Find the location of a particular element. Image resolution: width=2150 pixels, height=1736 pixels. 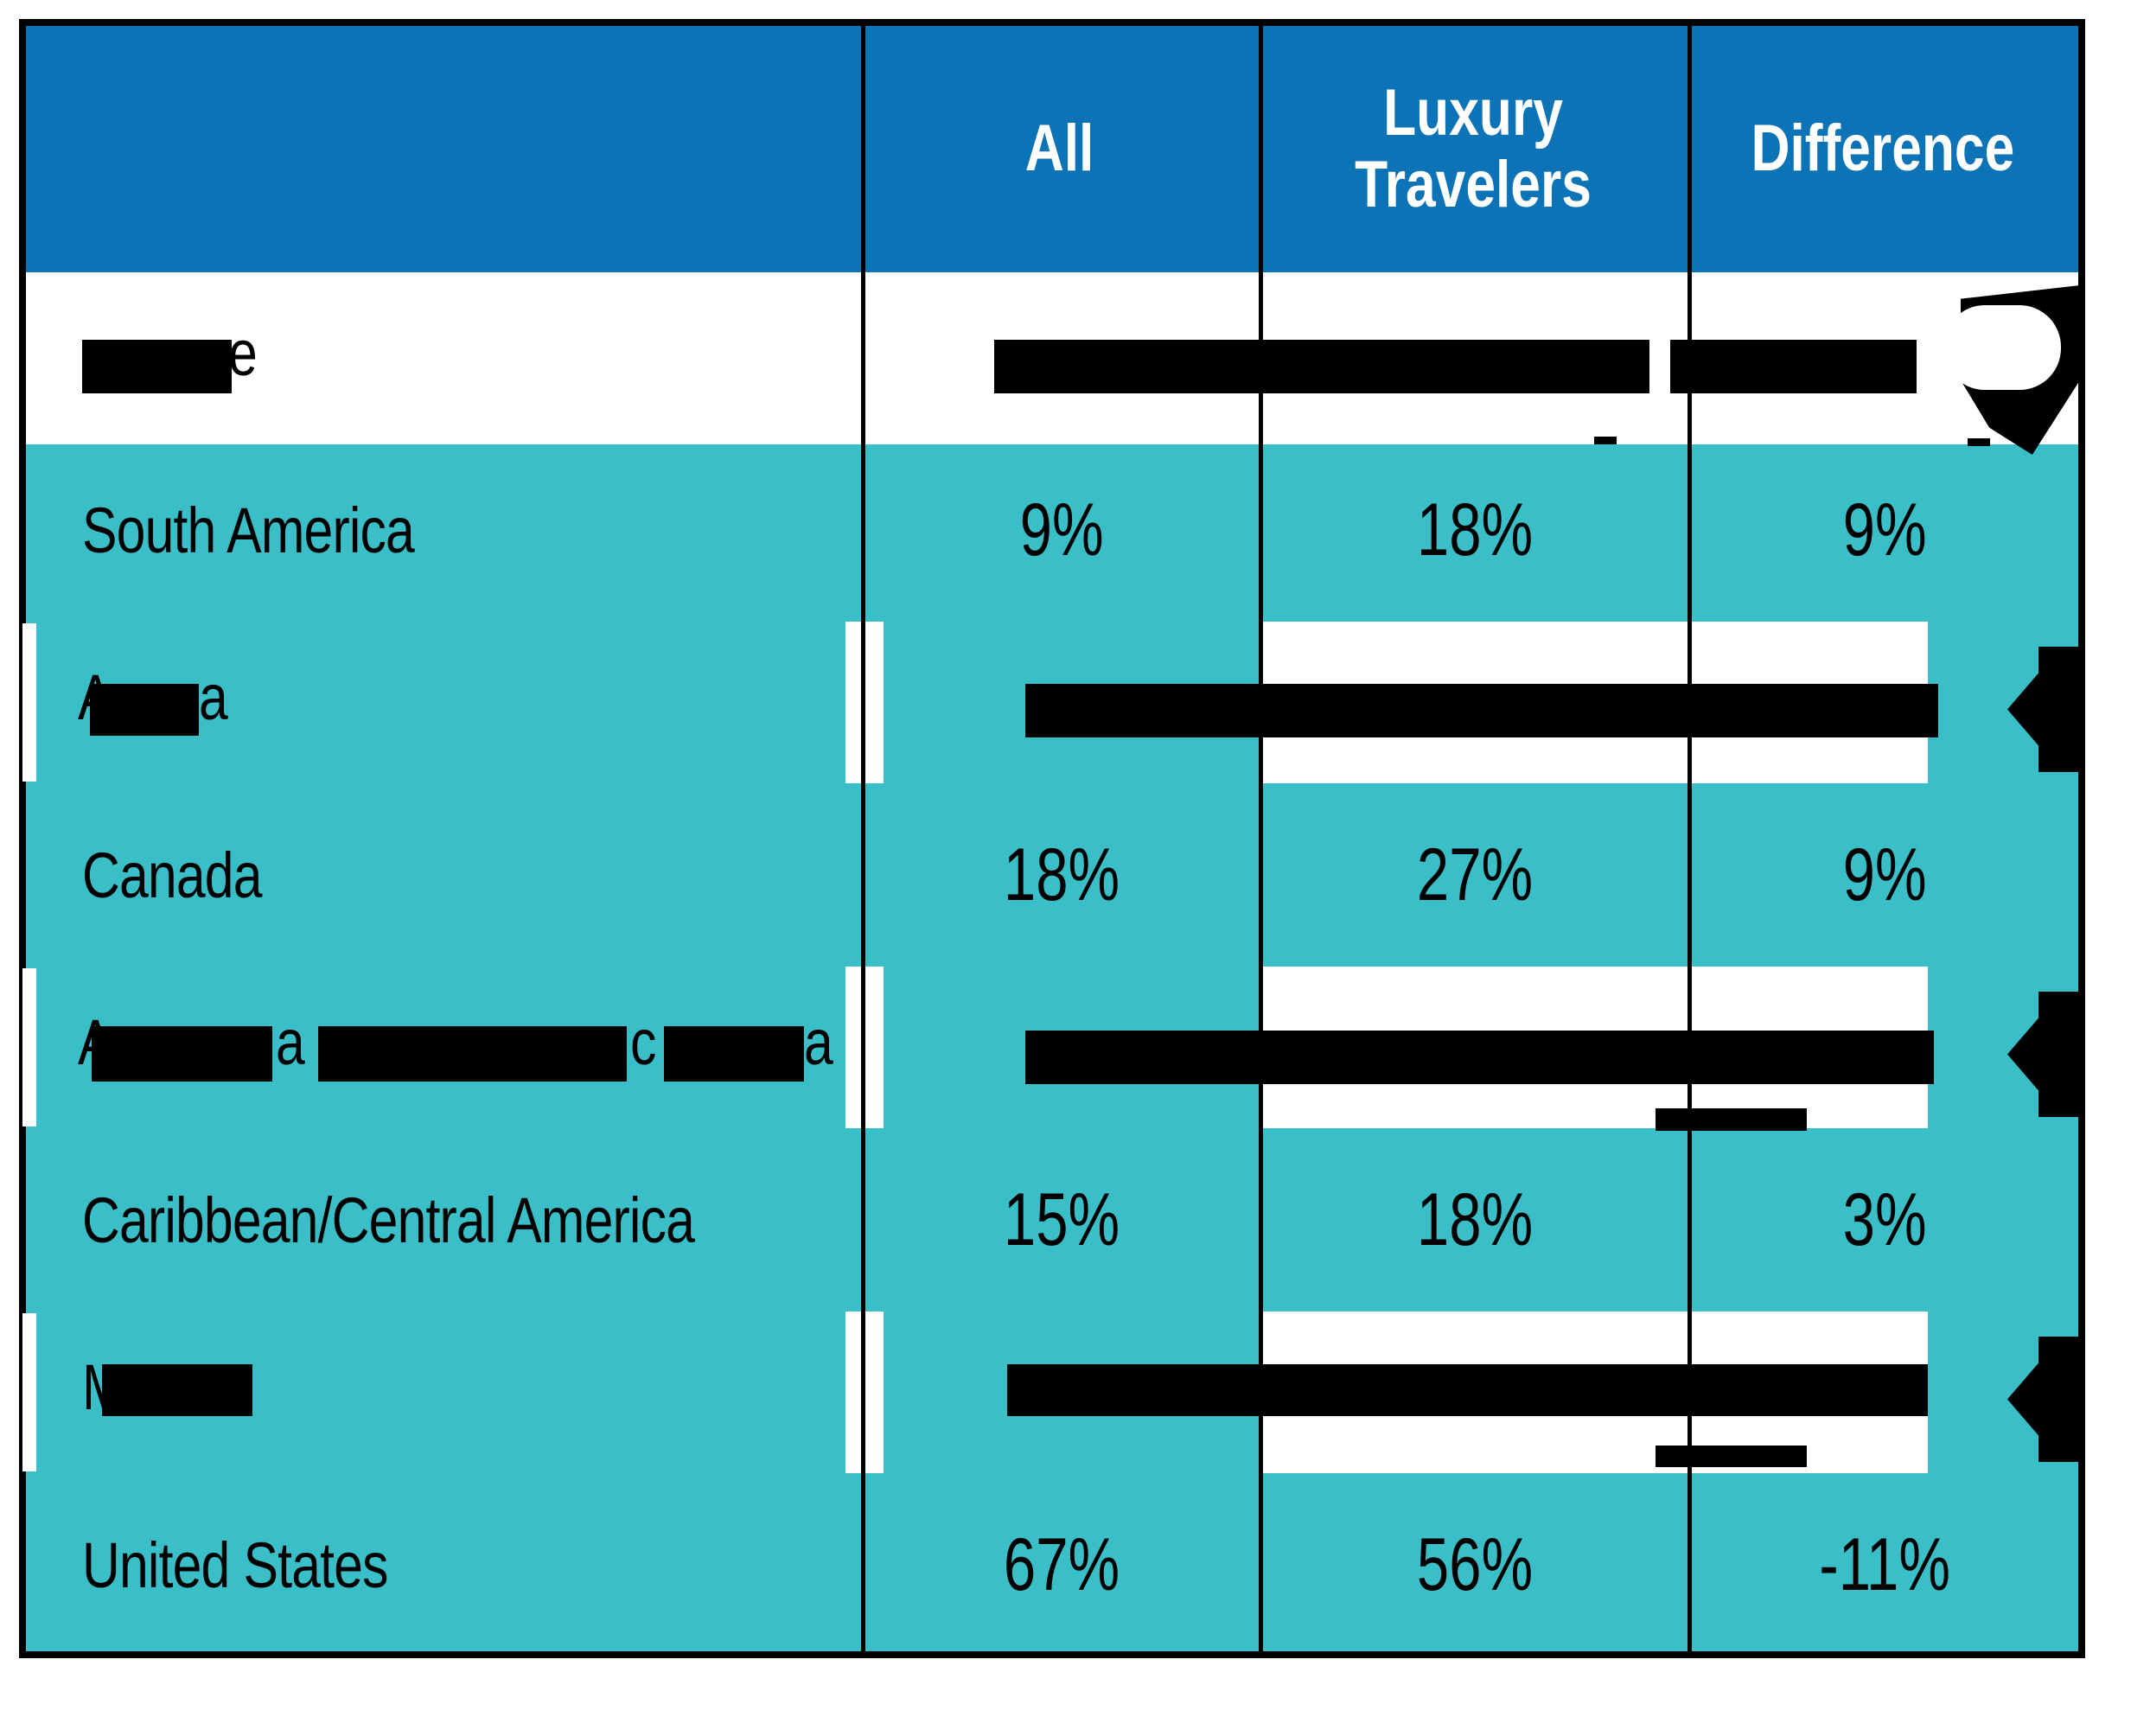

row-label: United States is located at coordinates (235, 1565).